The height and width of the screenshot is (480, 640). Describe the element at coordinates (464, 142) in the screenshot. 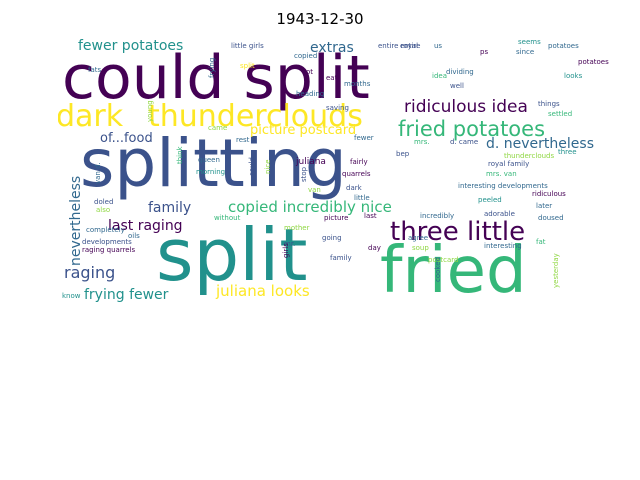

I see `cloud-word: d. came` at that location.